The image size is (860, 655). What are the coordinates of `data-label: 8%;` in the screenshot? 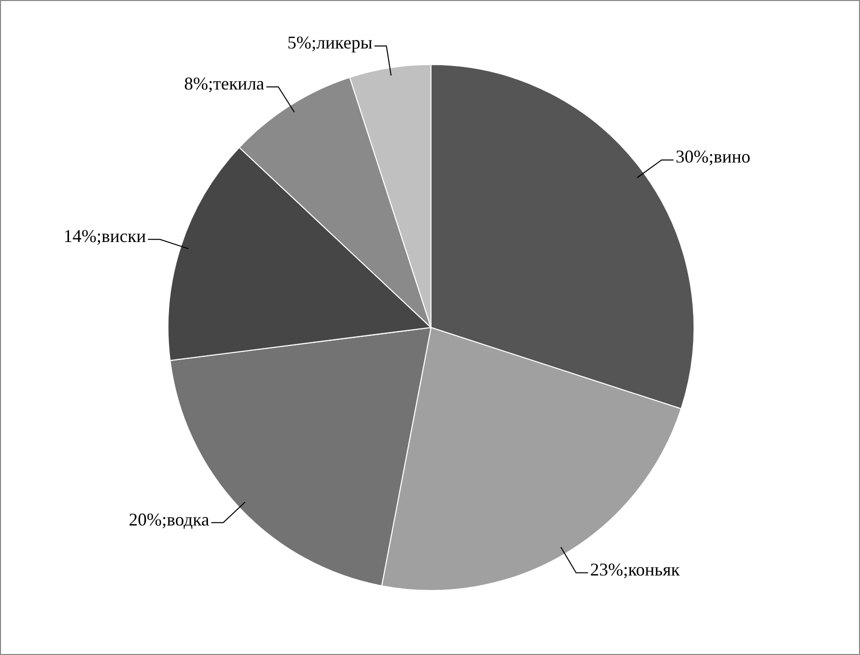 It's located at (199, 84).